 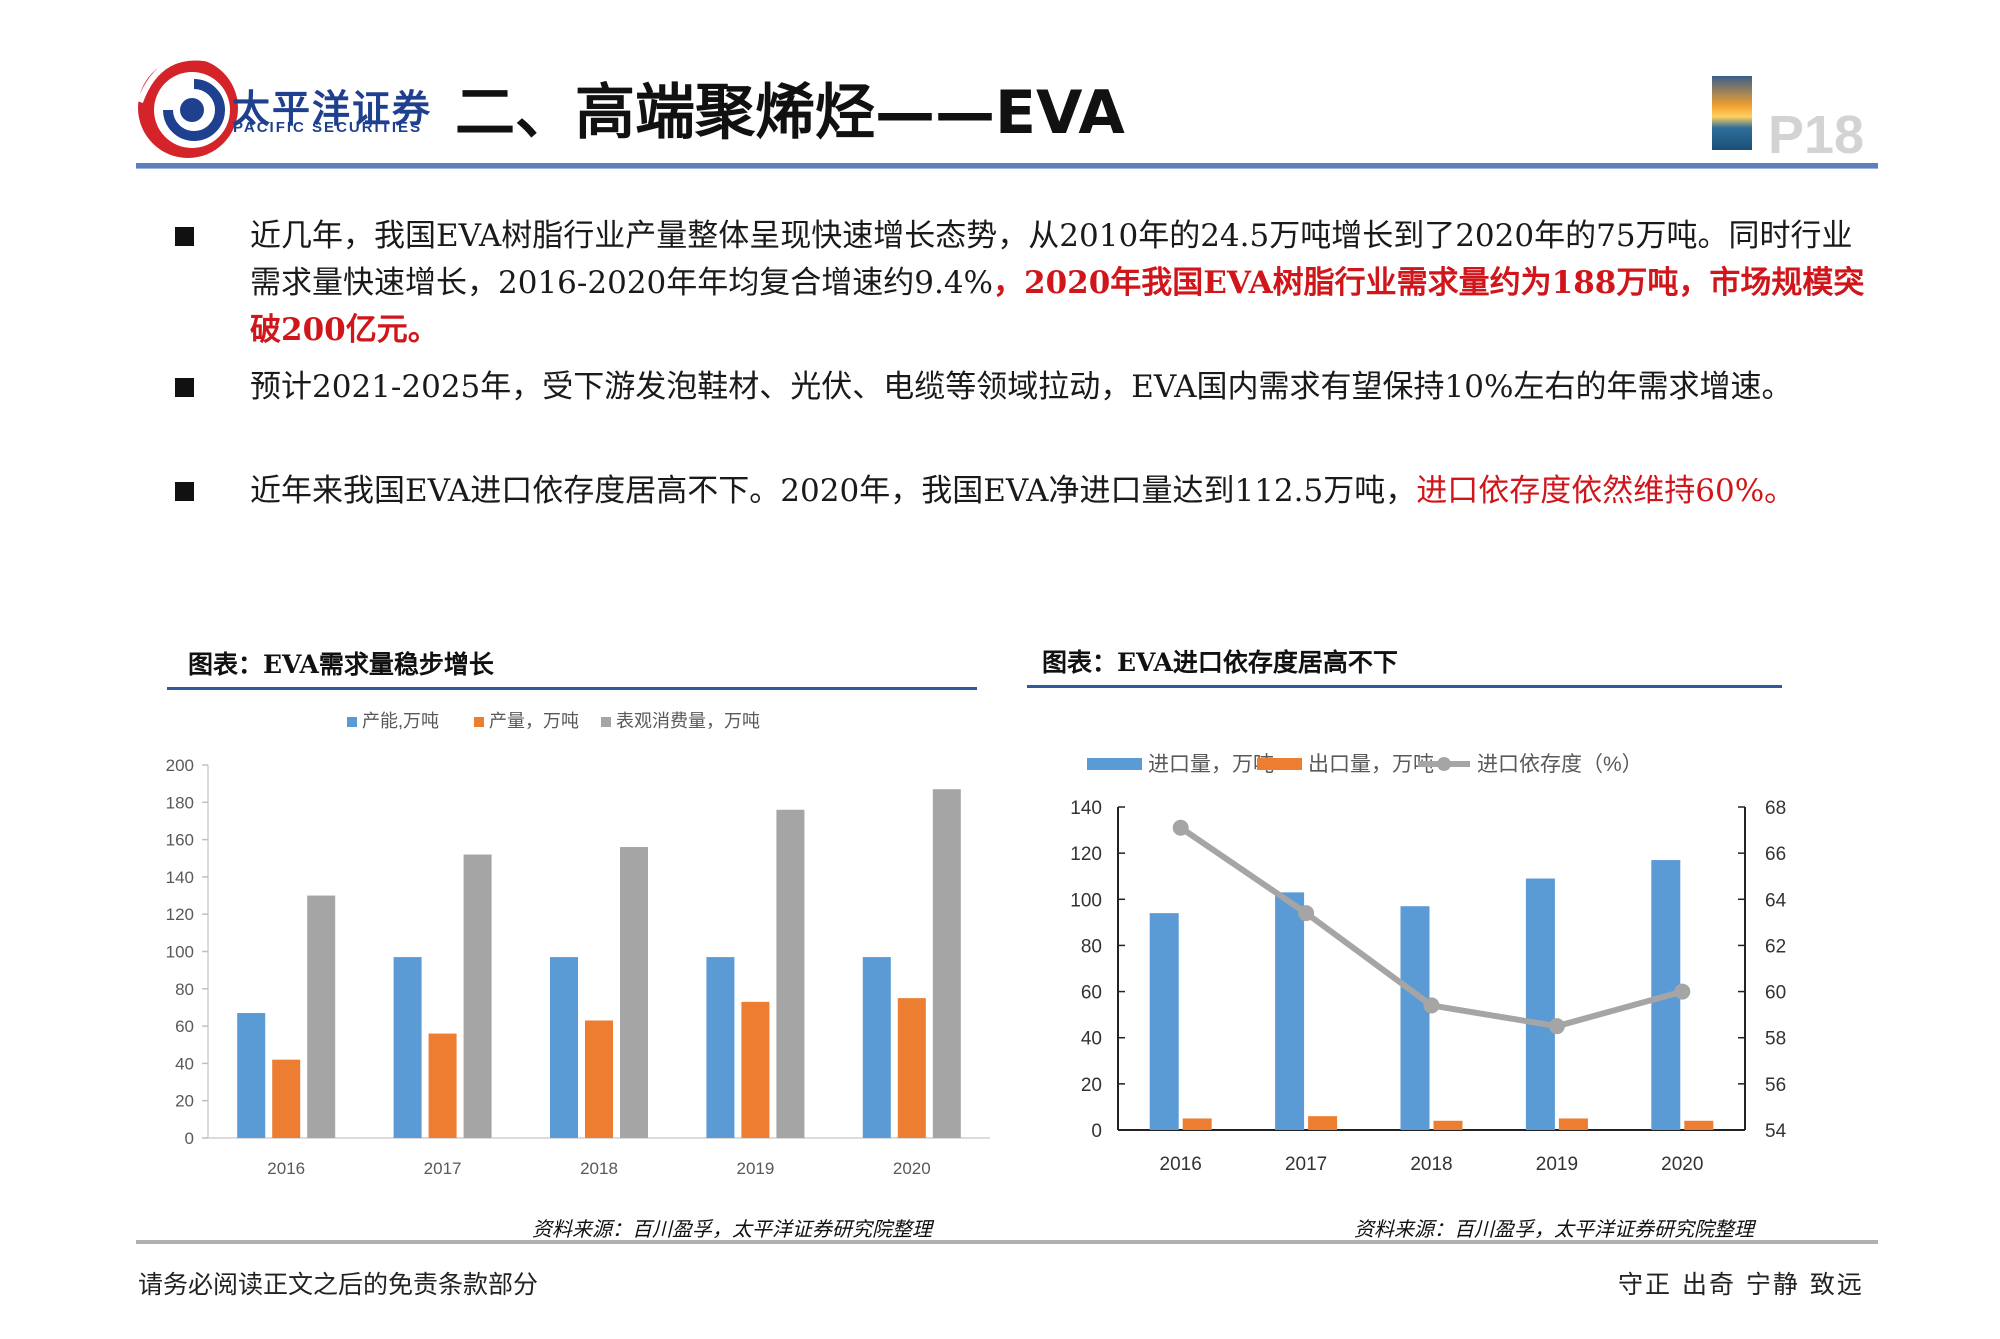 I want to click on y-tick-label: 80, so click(x=184, y=989).